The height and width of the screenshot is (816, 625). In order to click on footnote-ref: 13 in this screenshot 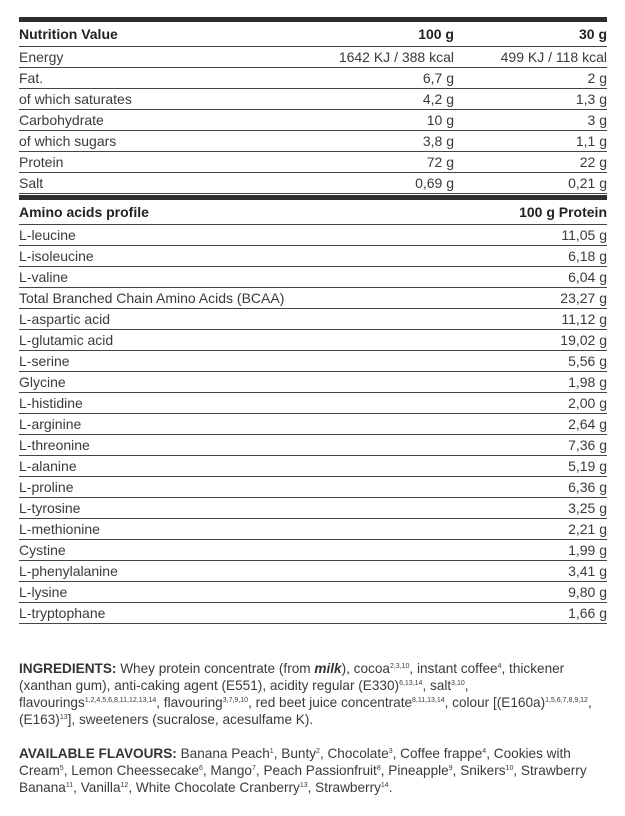, I will do `click(63, 717)`.